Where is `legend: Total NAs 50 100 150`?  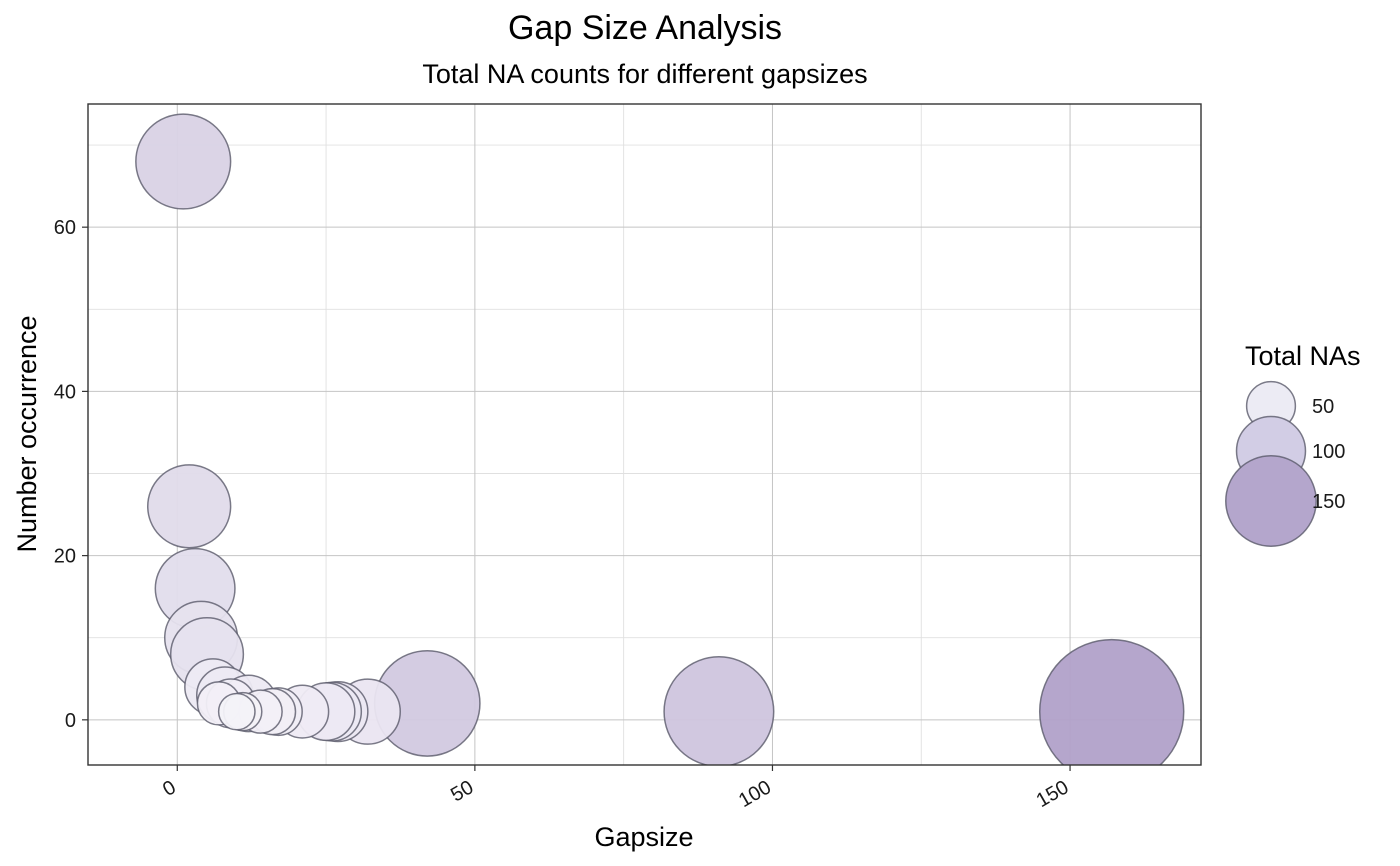 legend: Total NAs 50 100 150 is located at coordinates (1293, 444).